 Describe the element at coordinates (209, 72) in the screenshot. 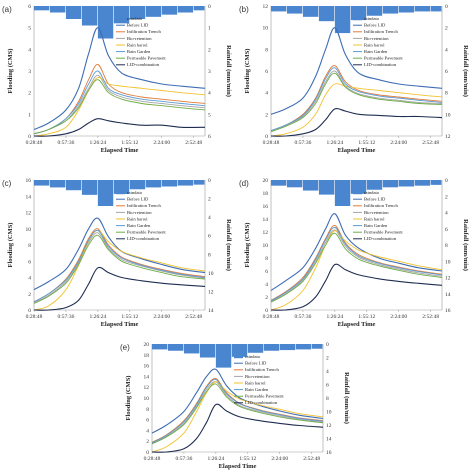

I see `y2-tick-label: 3` at that location.